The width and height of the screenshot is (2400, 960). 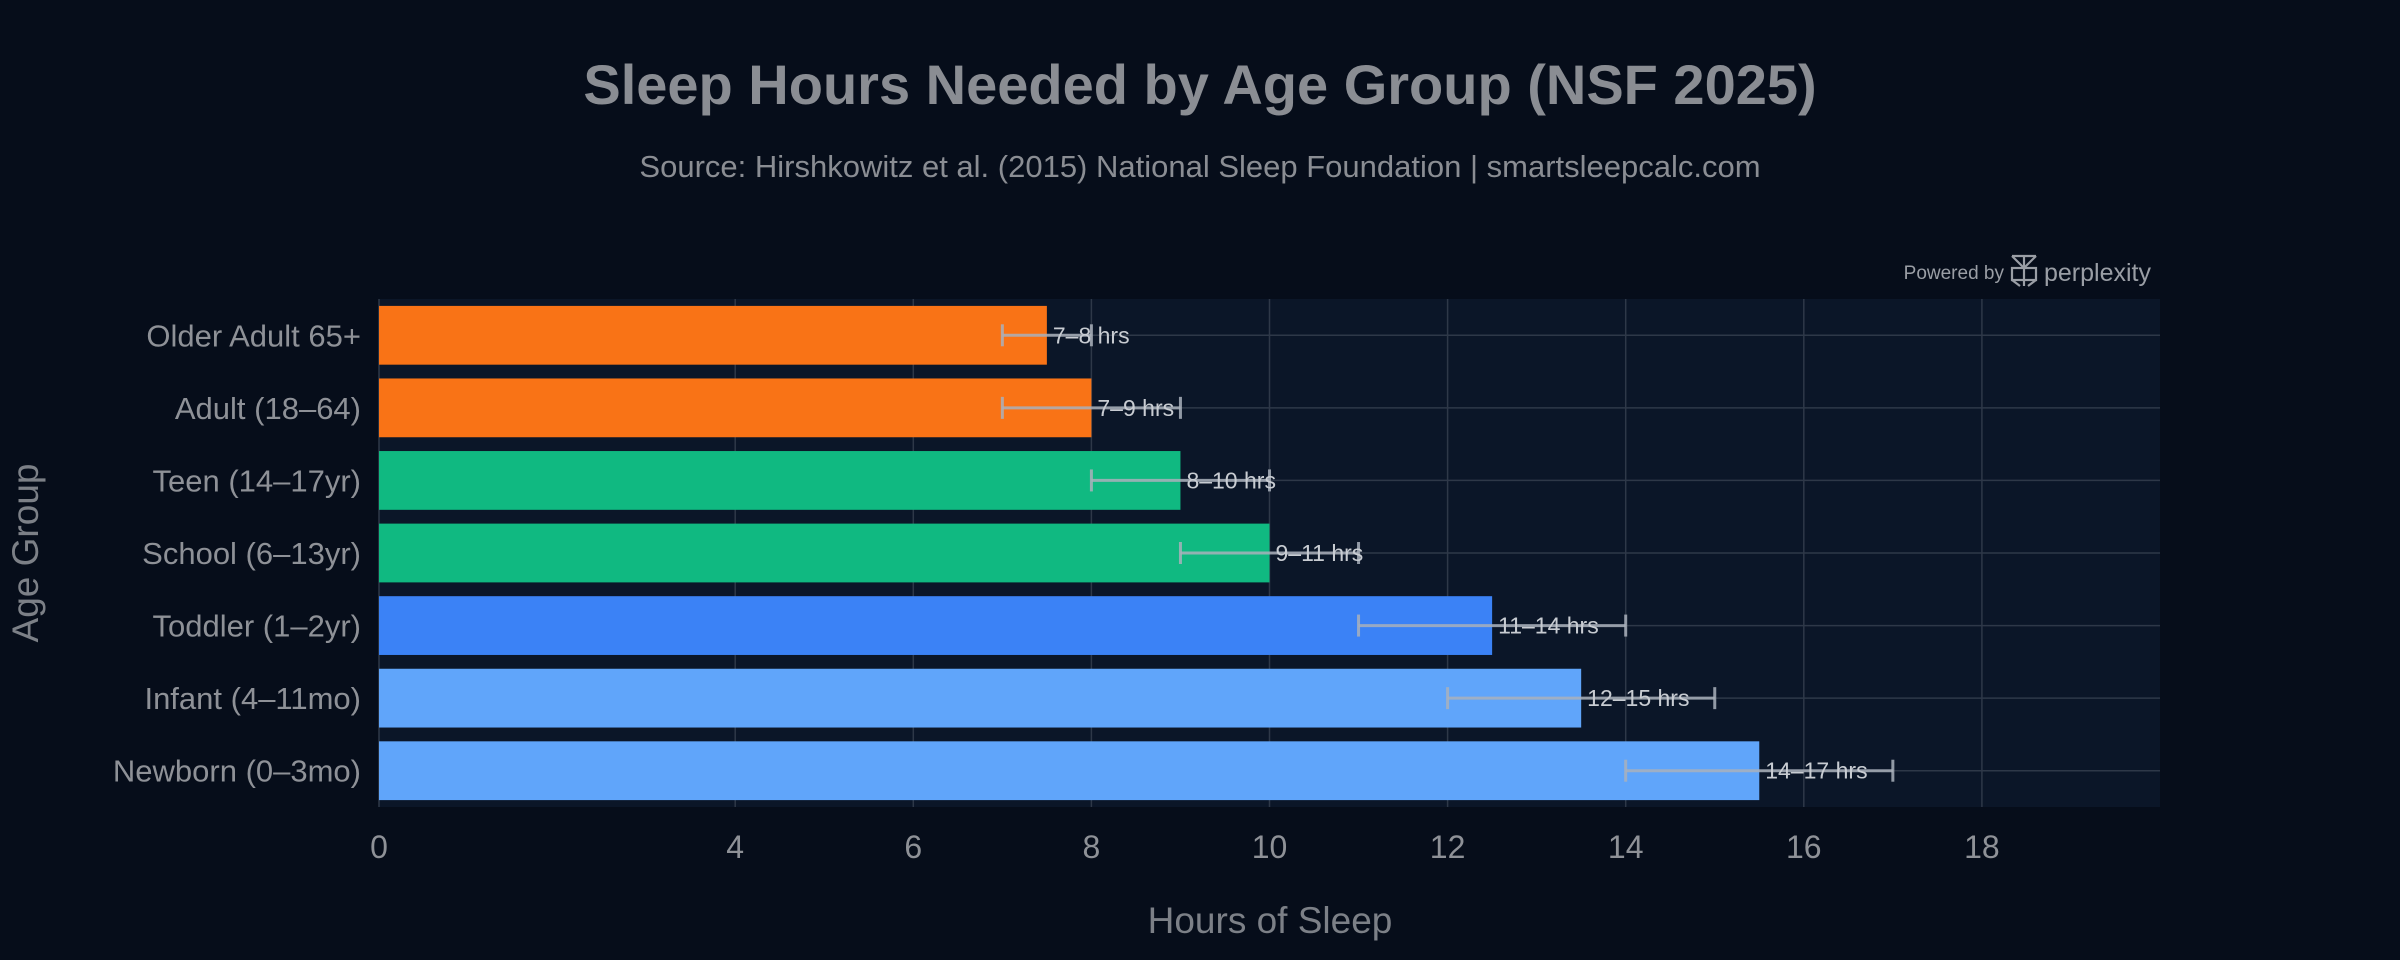 What do you see at coordinates (1270, 847) in the screenshot?
I see `x-tick-label: 10` at bounding box center [1270, 847].